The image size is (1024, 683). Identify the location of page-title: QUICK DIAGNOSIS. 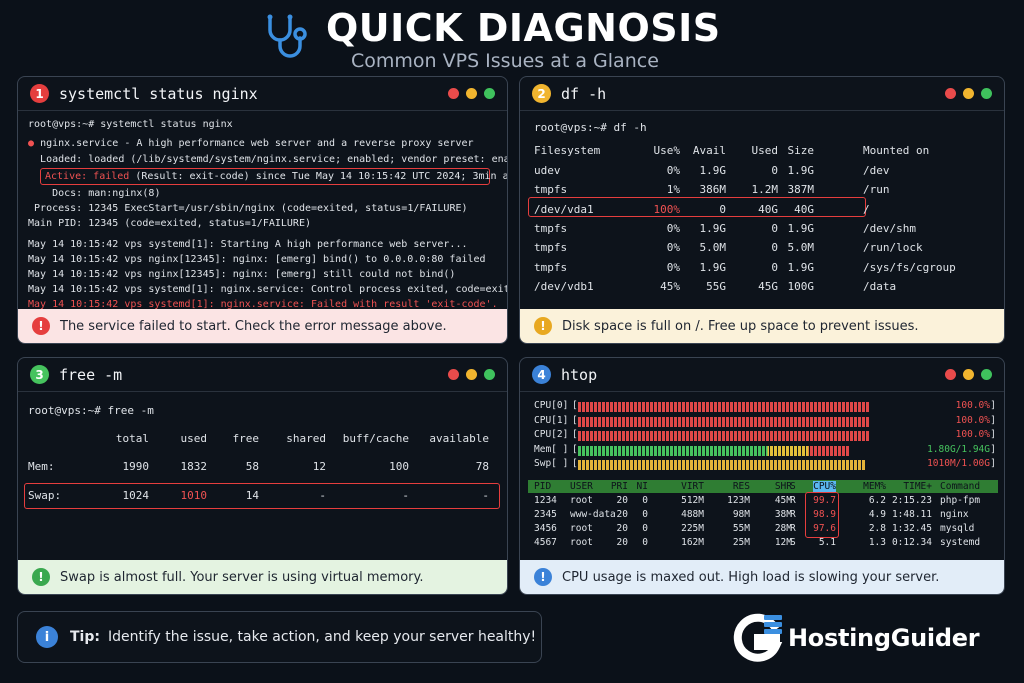
(523, 28).